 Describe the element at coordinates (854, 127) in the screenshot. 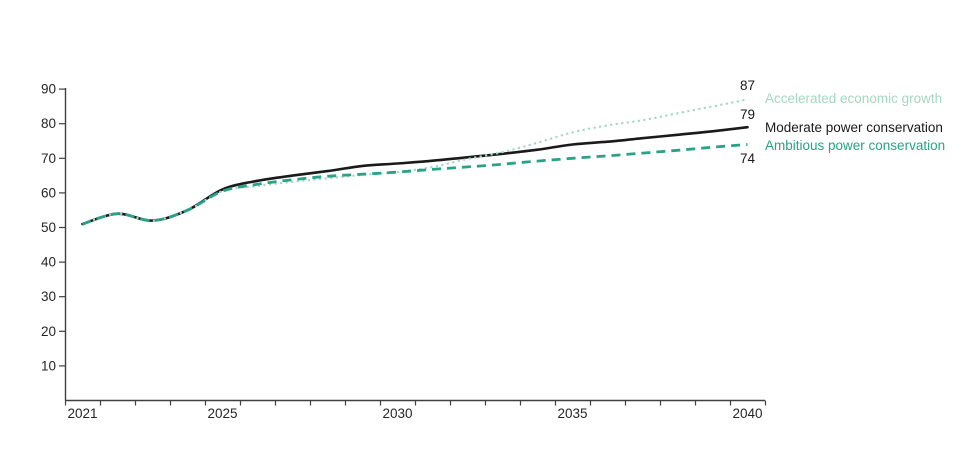

I see `legend-moderate-power-conservation: Moderate power conservation` at that location.